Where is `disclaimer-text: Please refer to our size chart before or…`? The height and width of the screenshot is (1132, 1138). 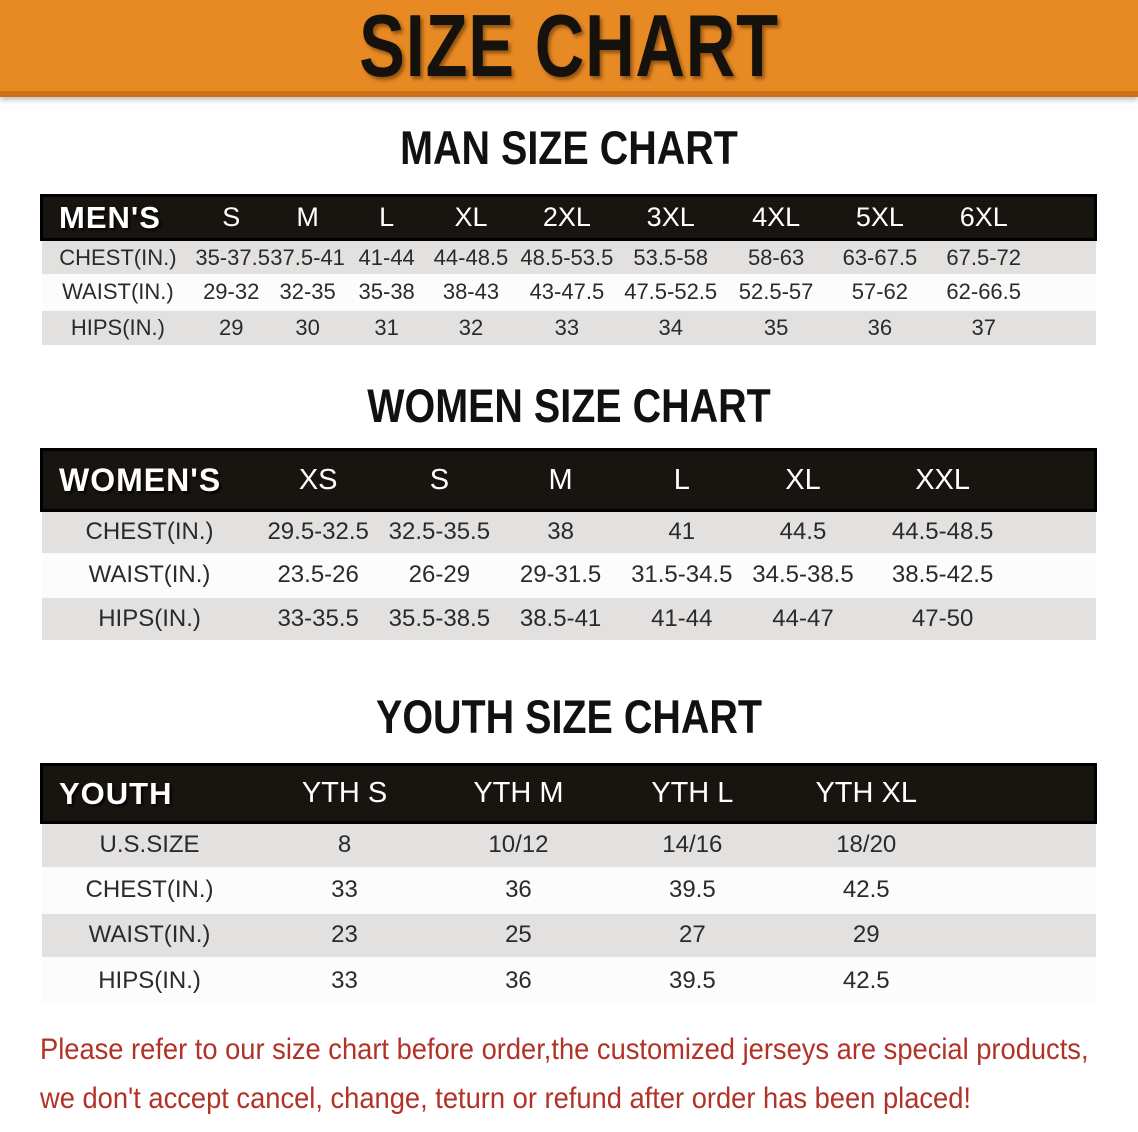
disclaimer-text: Please refer to our size chart before or… is located at coordinates (564, 1074).